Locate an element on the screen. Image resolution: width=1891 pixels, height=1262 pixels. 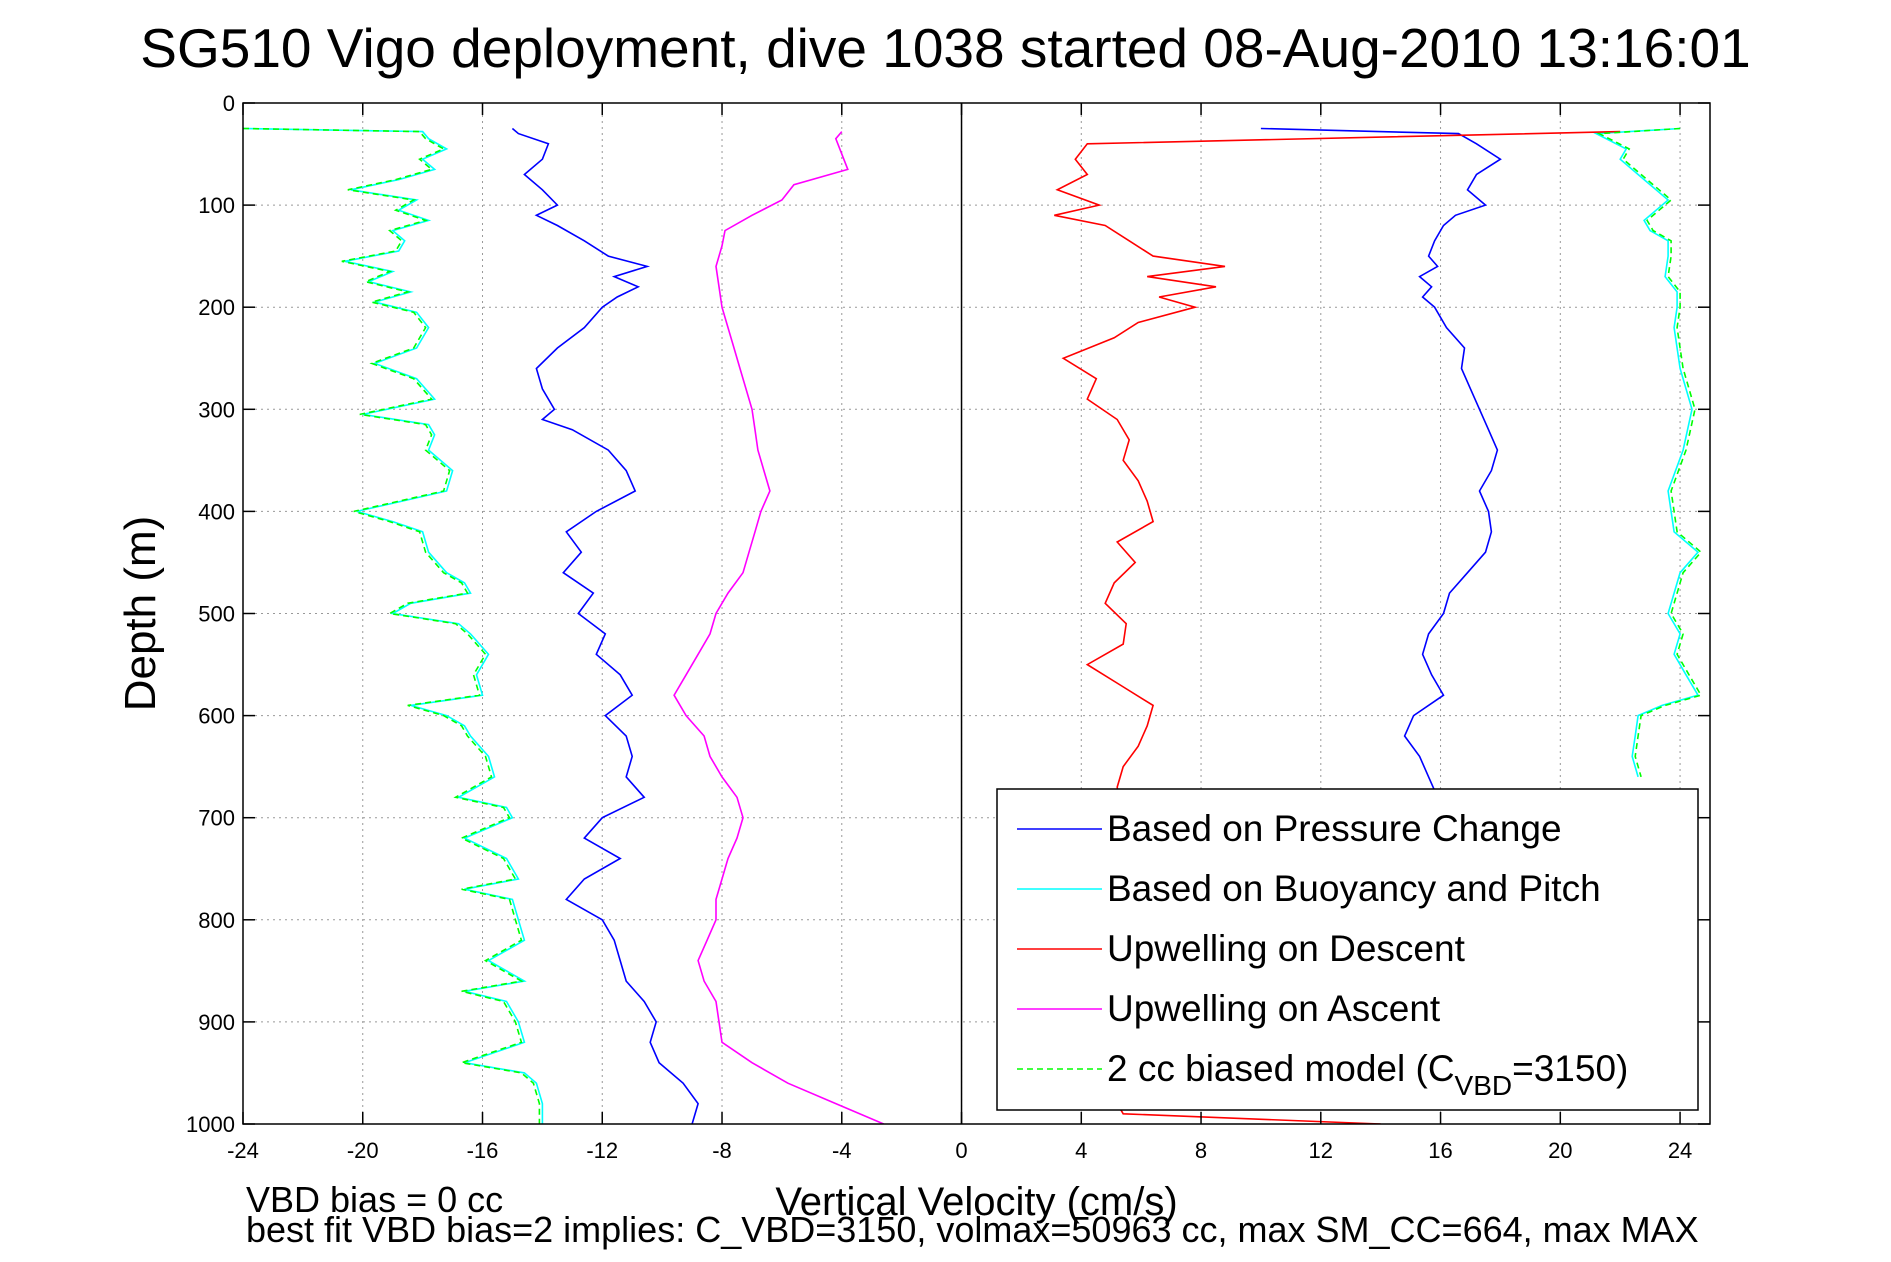
y-tick-label: 600 is located at coordinates (216, 716).